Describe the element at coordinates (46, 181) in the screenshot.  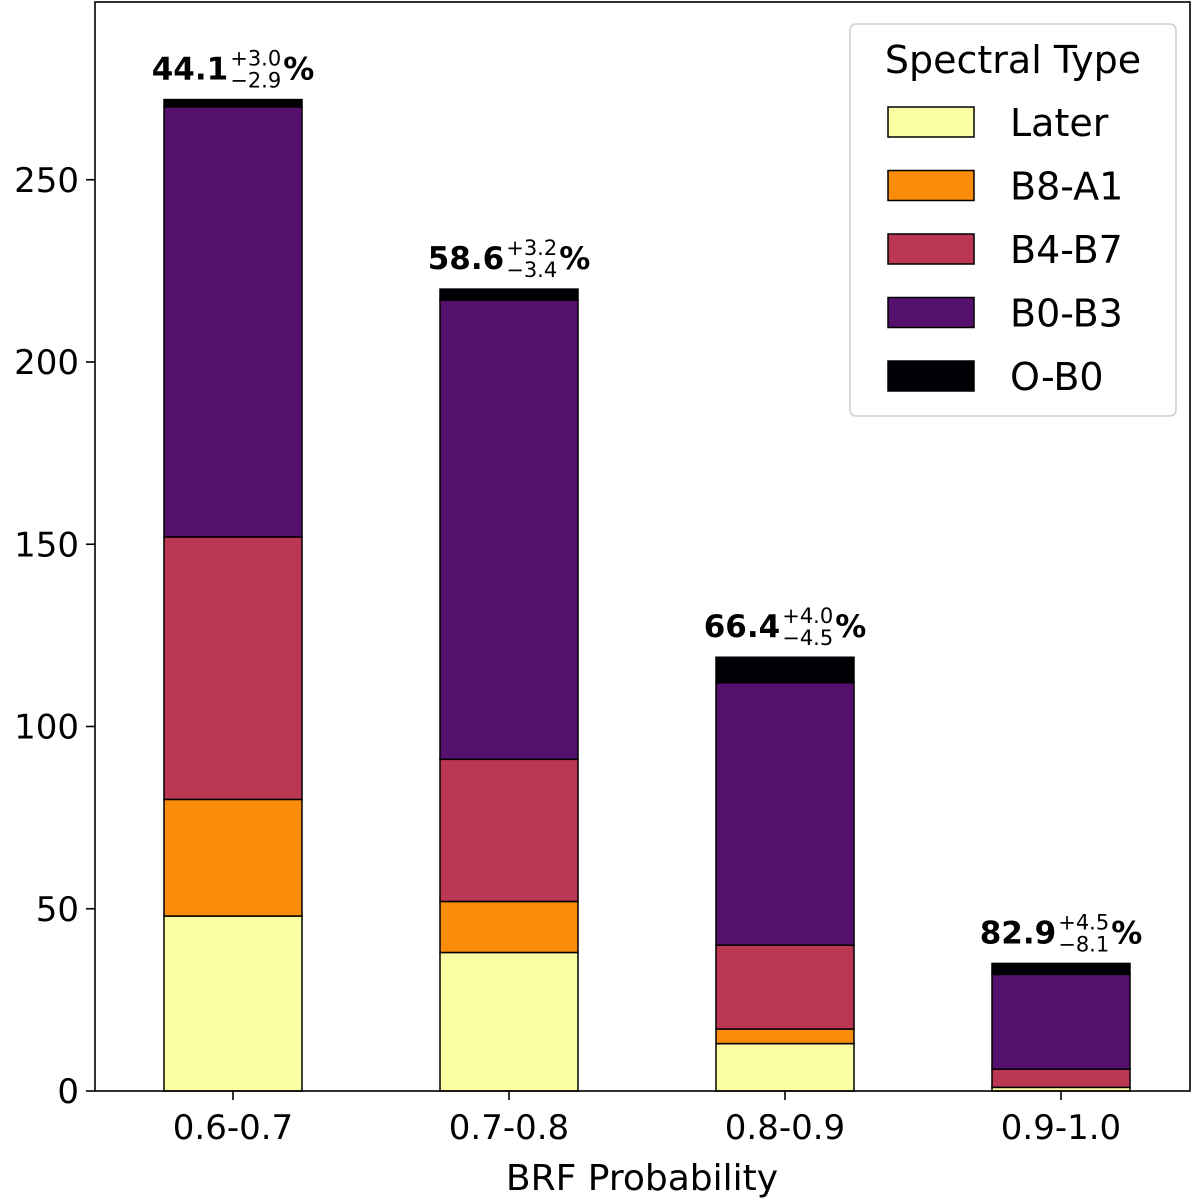
I see `y-tick-label: 250` at that location.